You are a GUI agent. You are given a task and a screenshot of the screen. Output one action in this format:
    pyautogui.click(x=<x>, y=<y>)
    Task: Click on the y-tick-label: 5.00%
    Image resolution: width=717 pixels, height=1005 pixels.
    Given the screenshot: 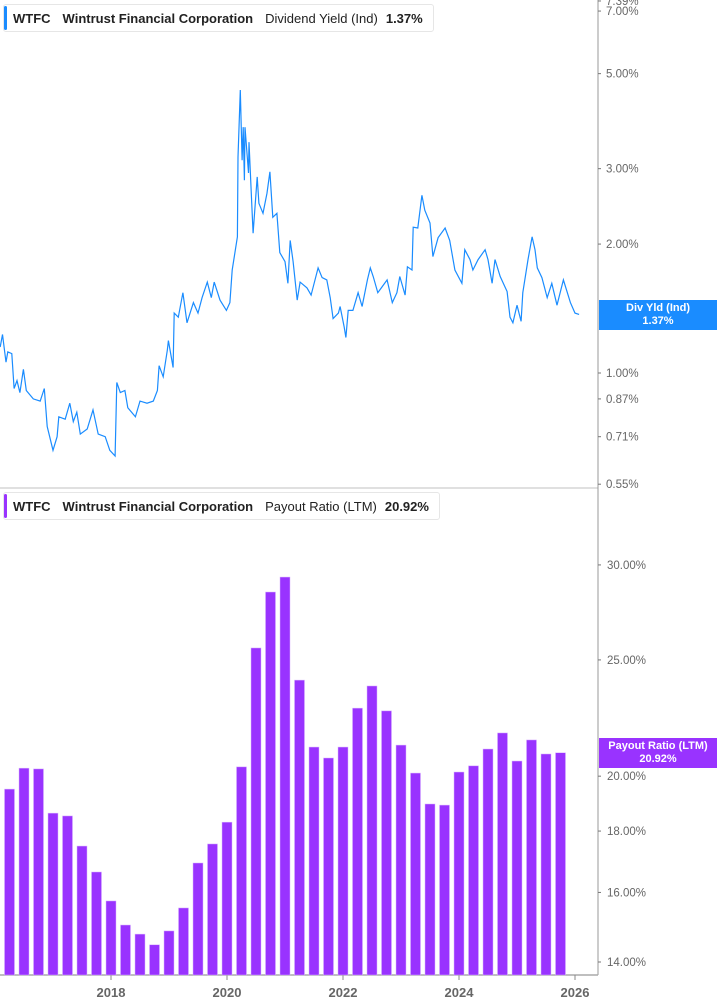 What is the action you would take?
    pyautogui.click(x=622, y=75)
    